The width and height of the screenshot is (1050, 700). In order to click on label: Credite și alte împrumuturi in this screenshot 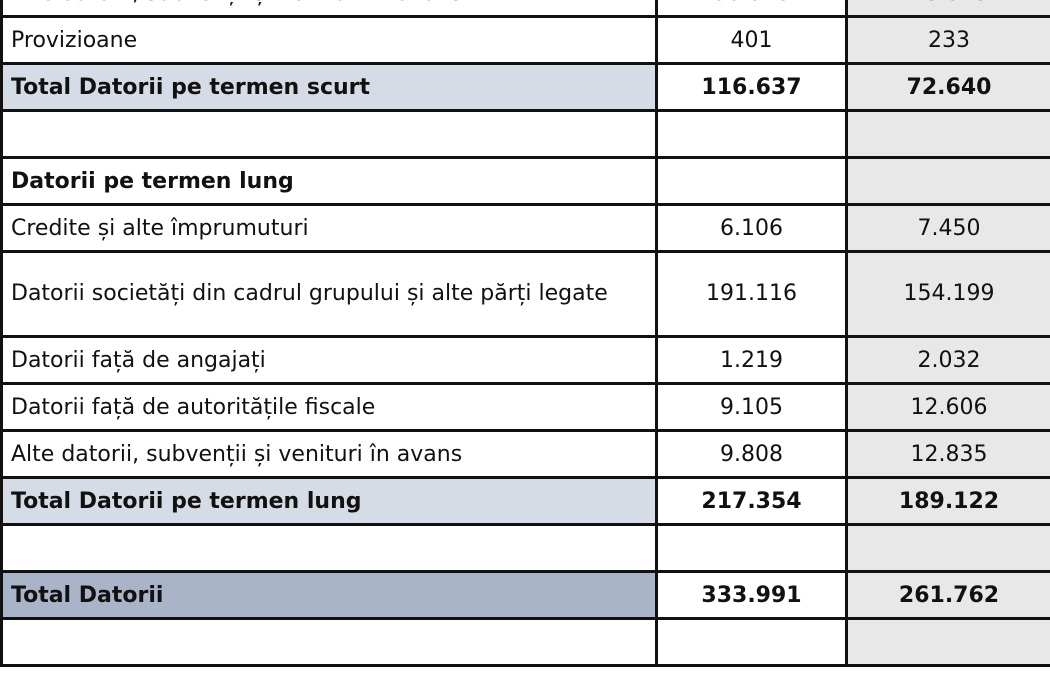, I will do `click(329, 228)`.